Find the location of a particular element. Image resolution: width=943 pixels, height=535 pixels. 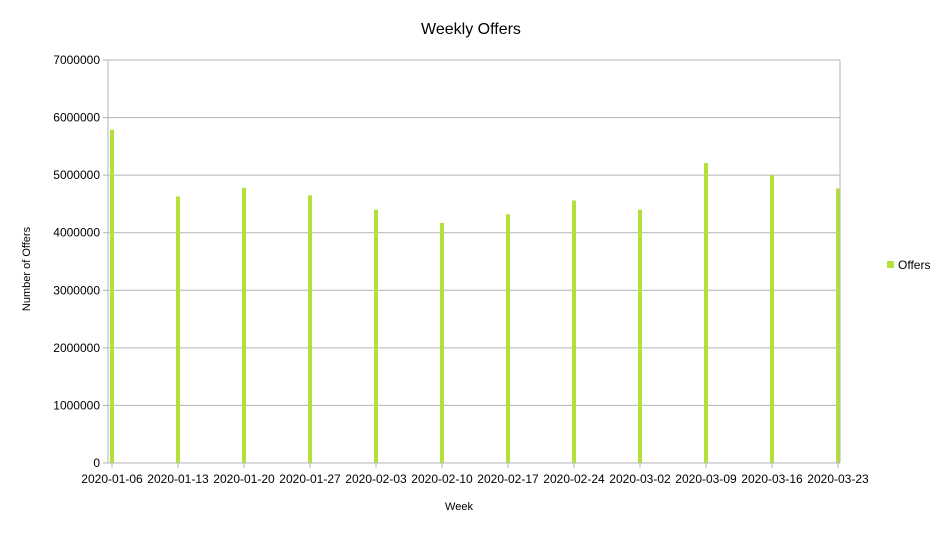

chart-title: Weekly Offers is located at coordinates (471, 29).